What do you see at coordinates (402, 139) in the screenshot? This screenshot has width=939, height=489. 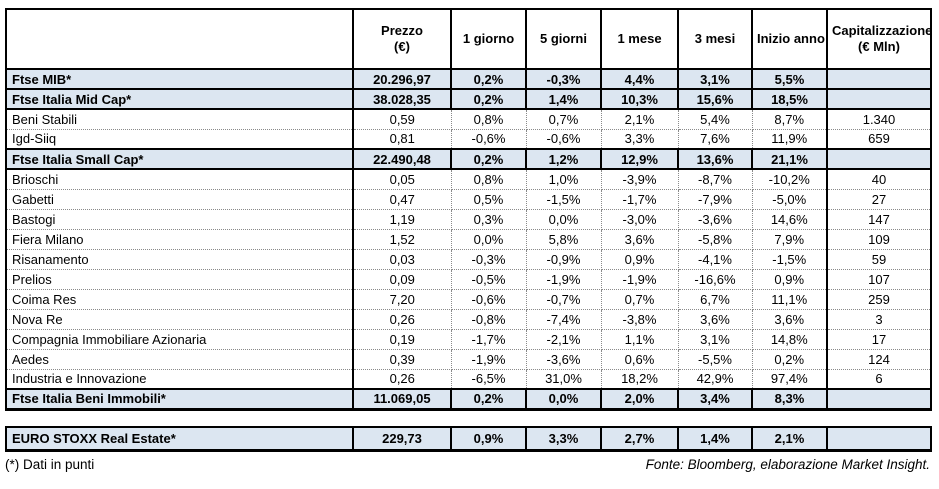 I see `value-cell: 0,81` at bounding box center [402, 139].